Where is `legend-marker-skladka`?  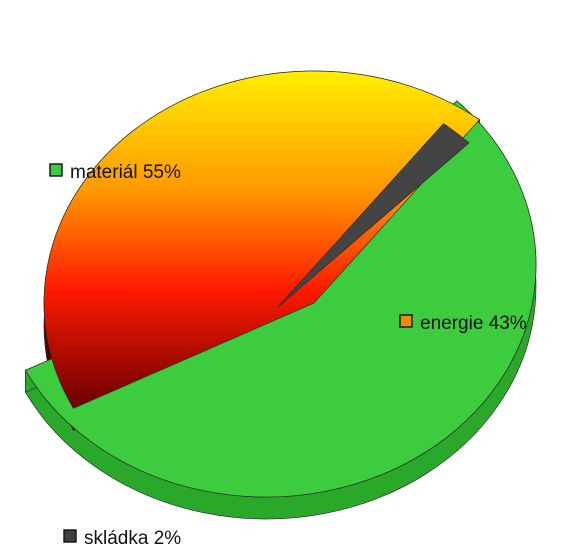 legend-marker-skladka is located at coordinates (70, 536).